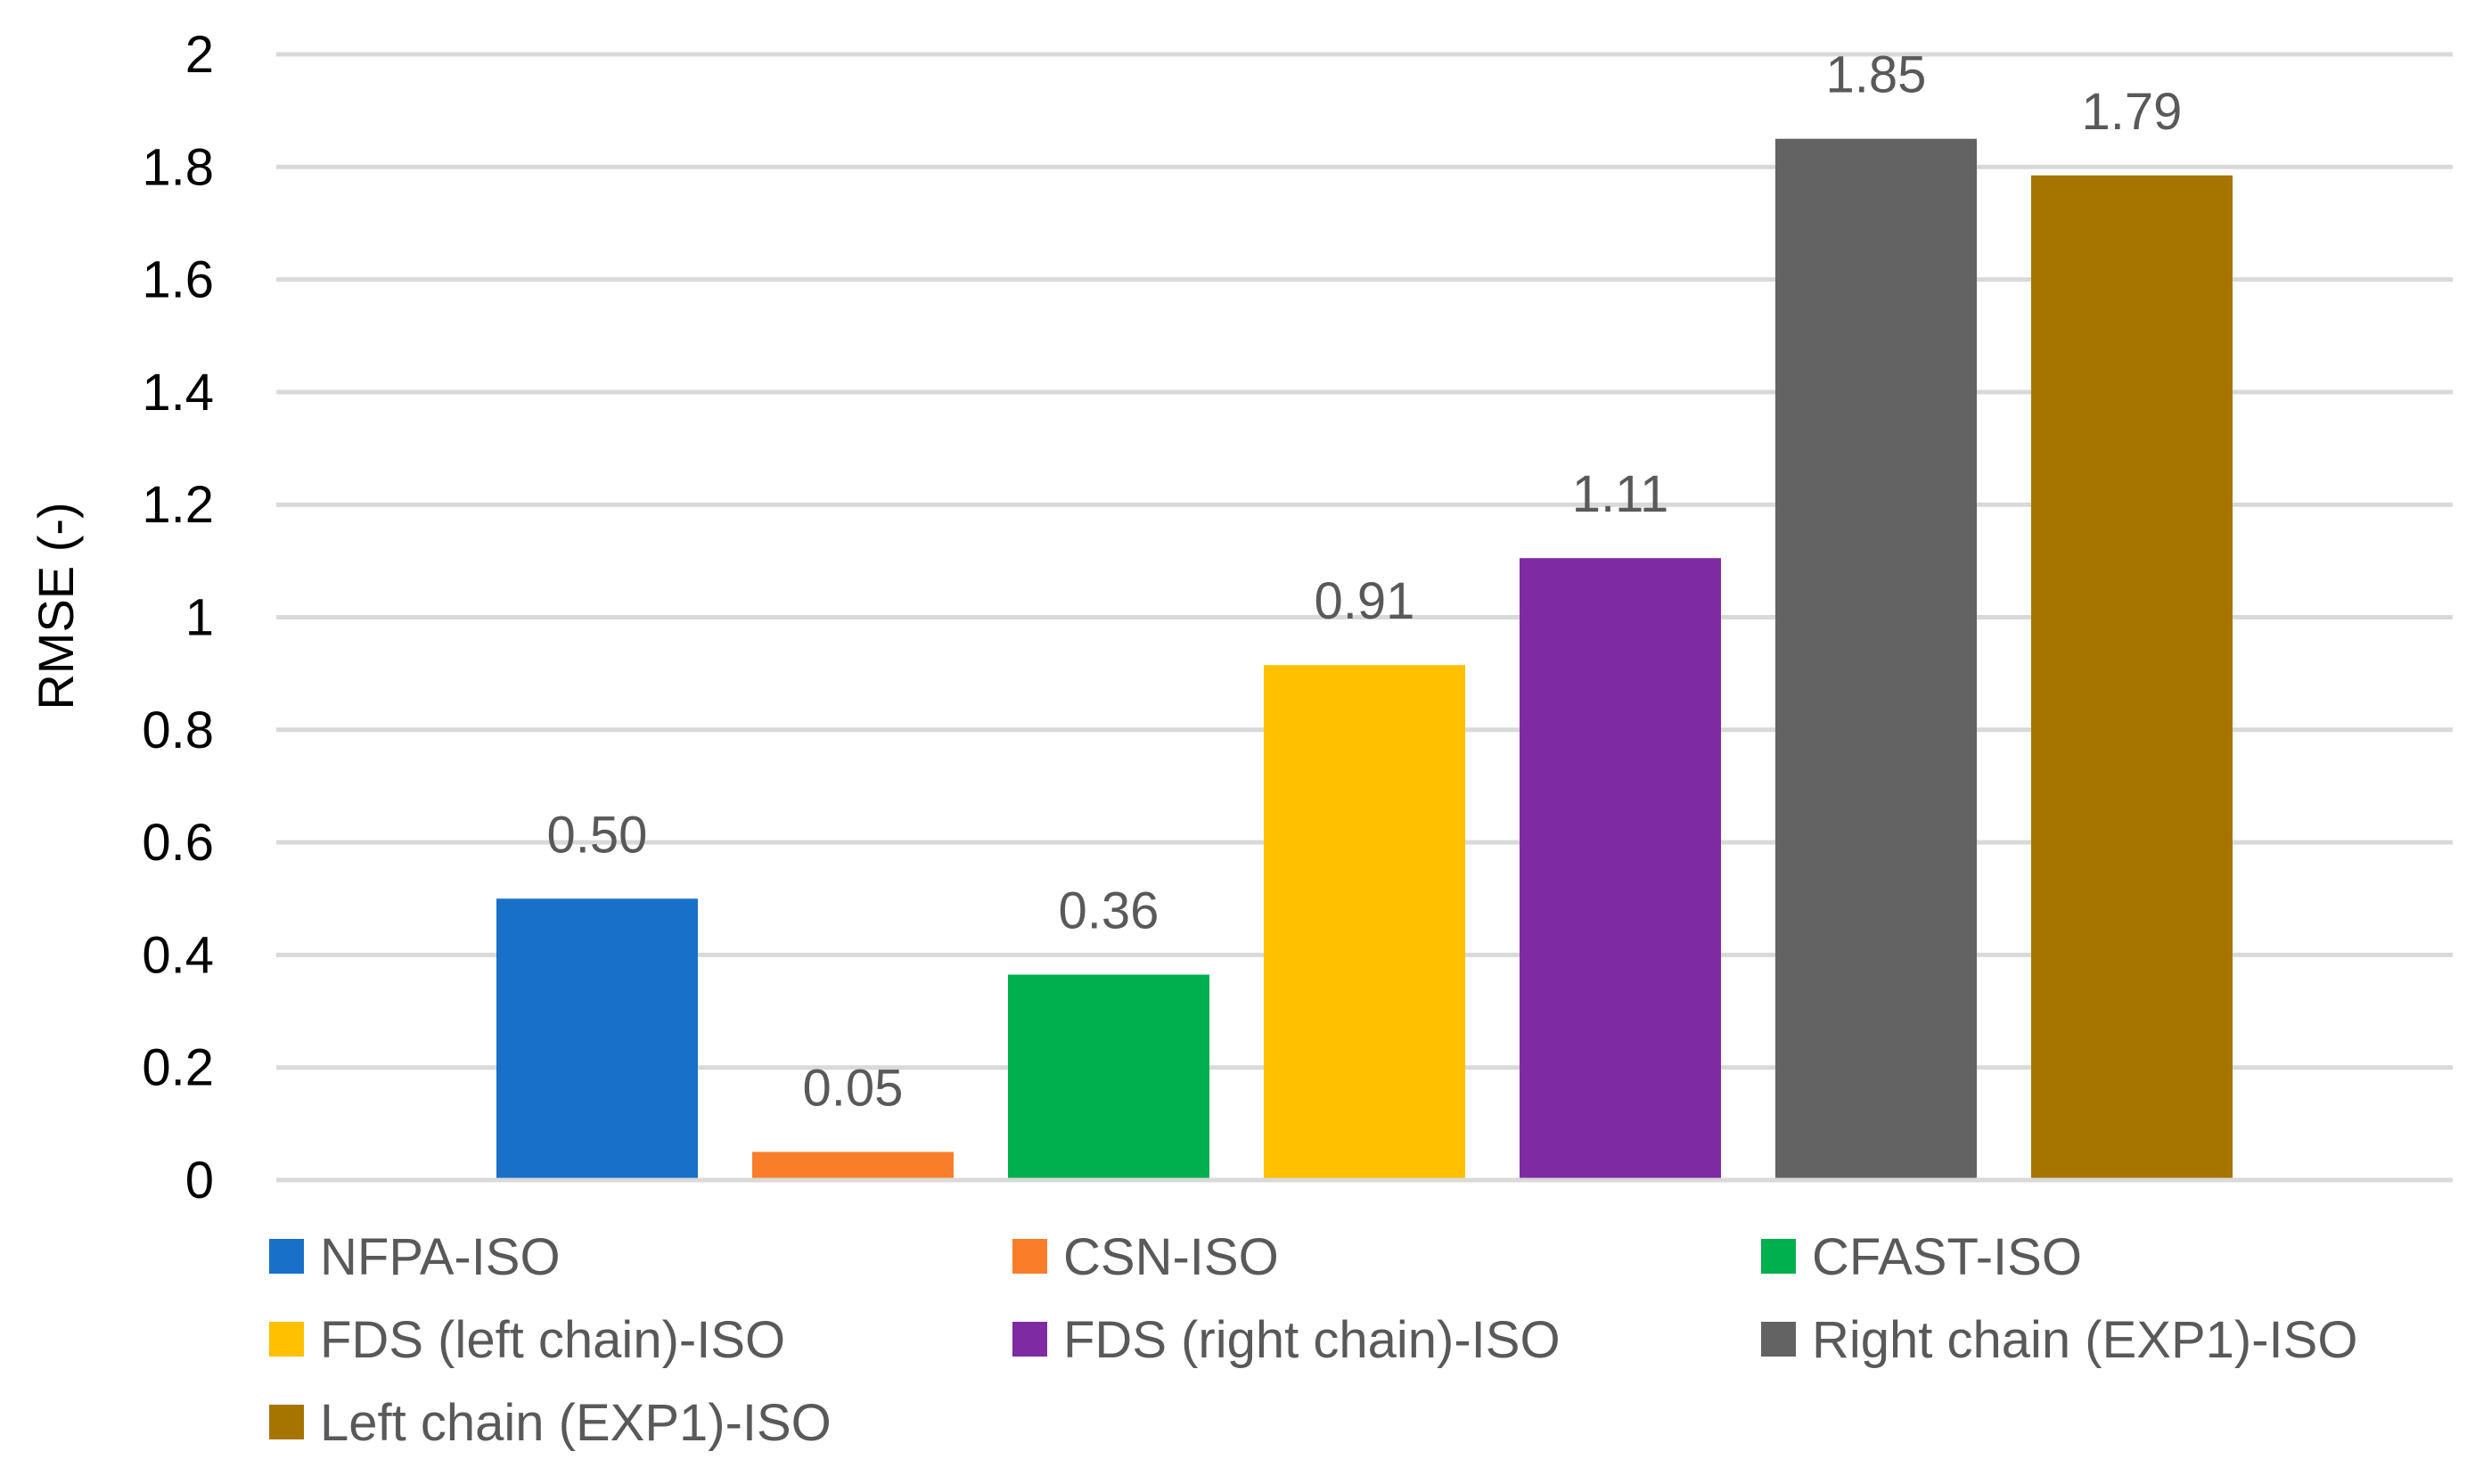  Describe the element at coordinates (199, 1180) in the screenshot. I see `y-tick-label: 0` at that location.